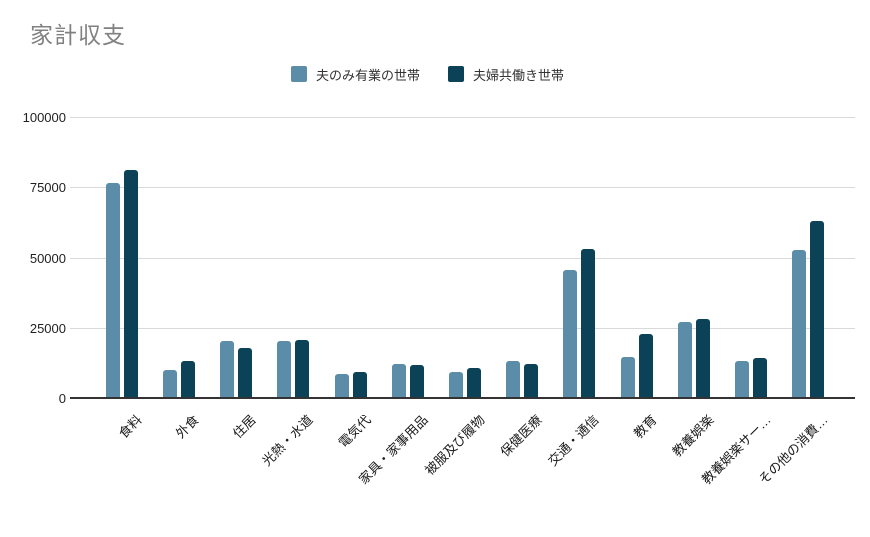  What do you see at coordinates (298, 74) in the screenshot?
I see `legend-swatch-single-income-icon` at bounding box center [298, 74].